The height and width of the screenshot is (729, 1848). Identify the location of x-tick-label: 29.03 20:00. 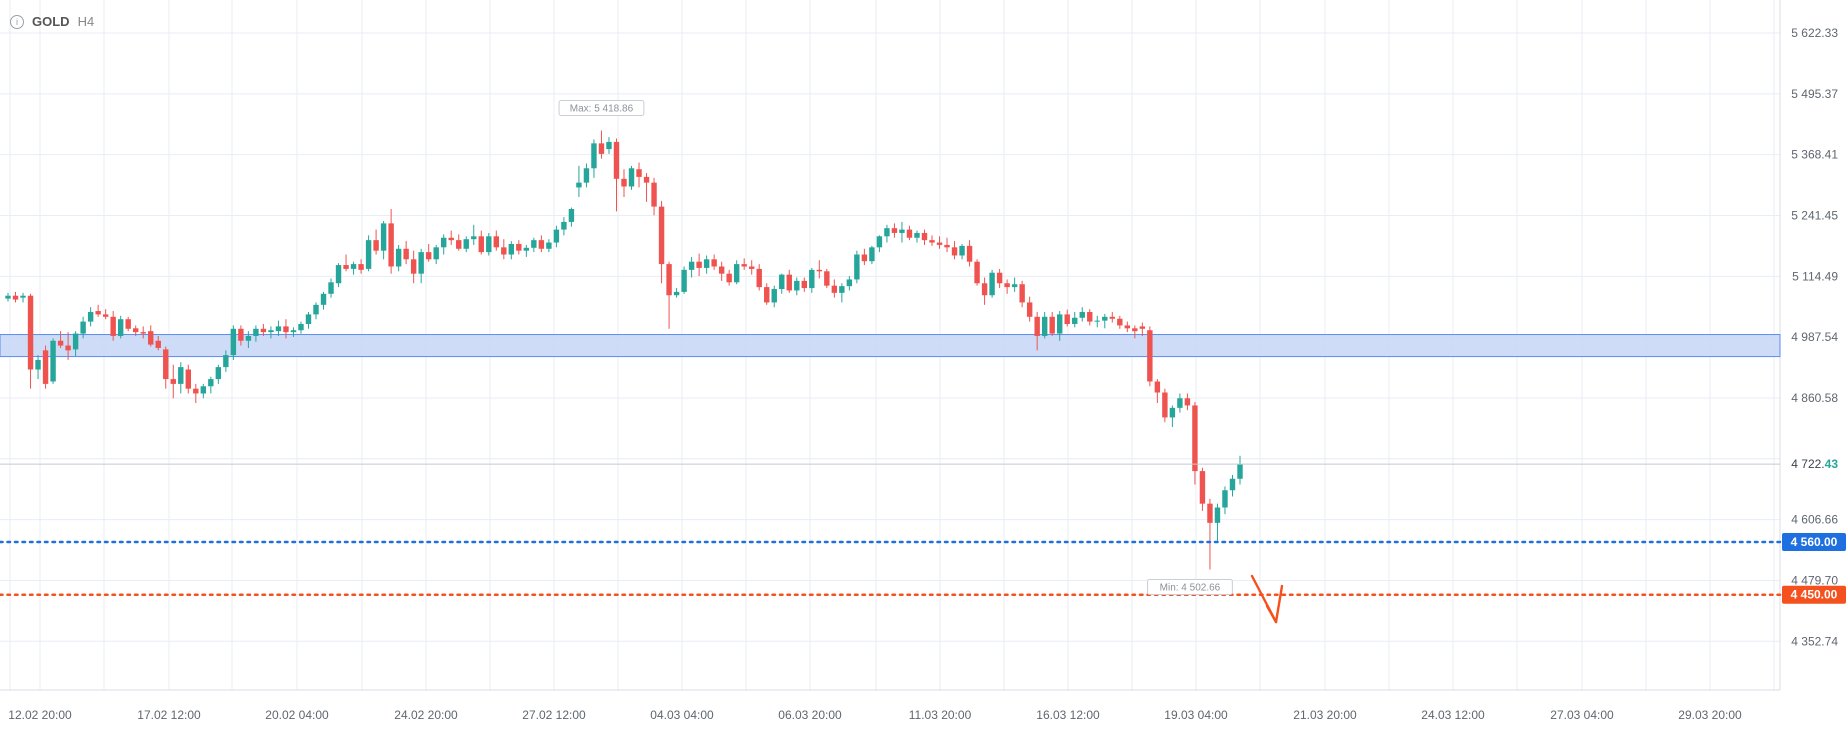
(1710, 715).